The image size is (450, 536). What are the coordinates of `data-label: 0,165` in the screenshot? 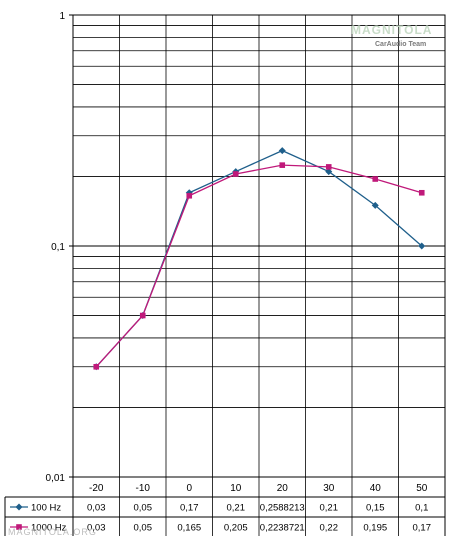 It's located at (189, 528).